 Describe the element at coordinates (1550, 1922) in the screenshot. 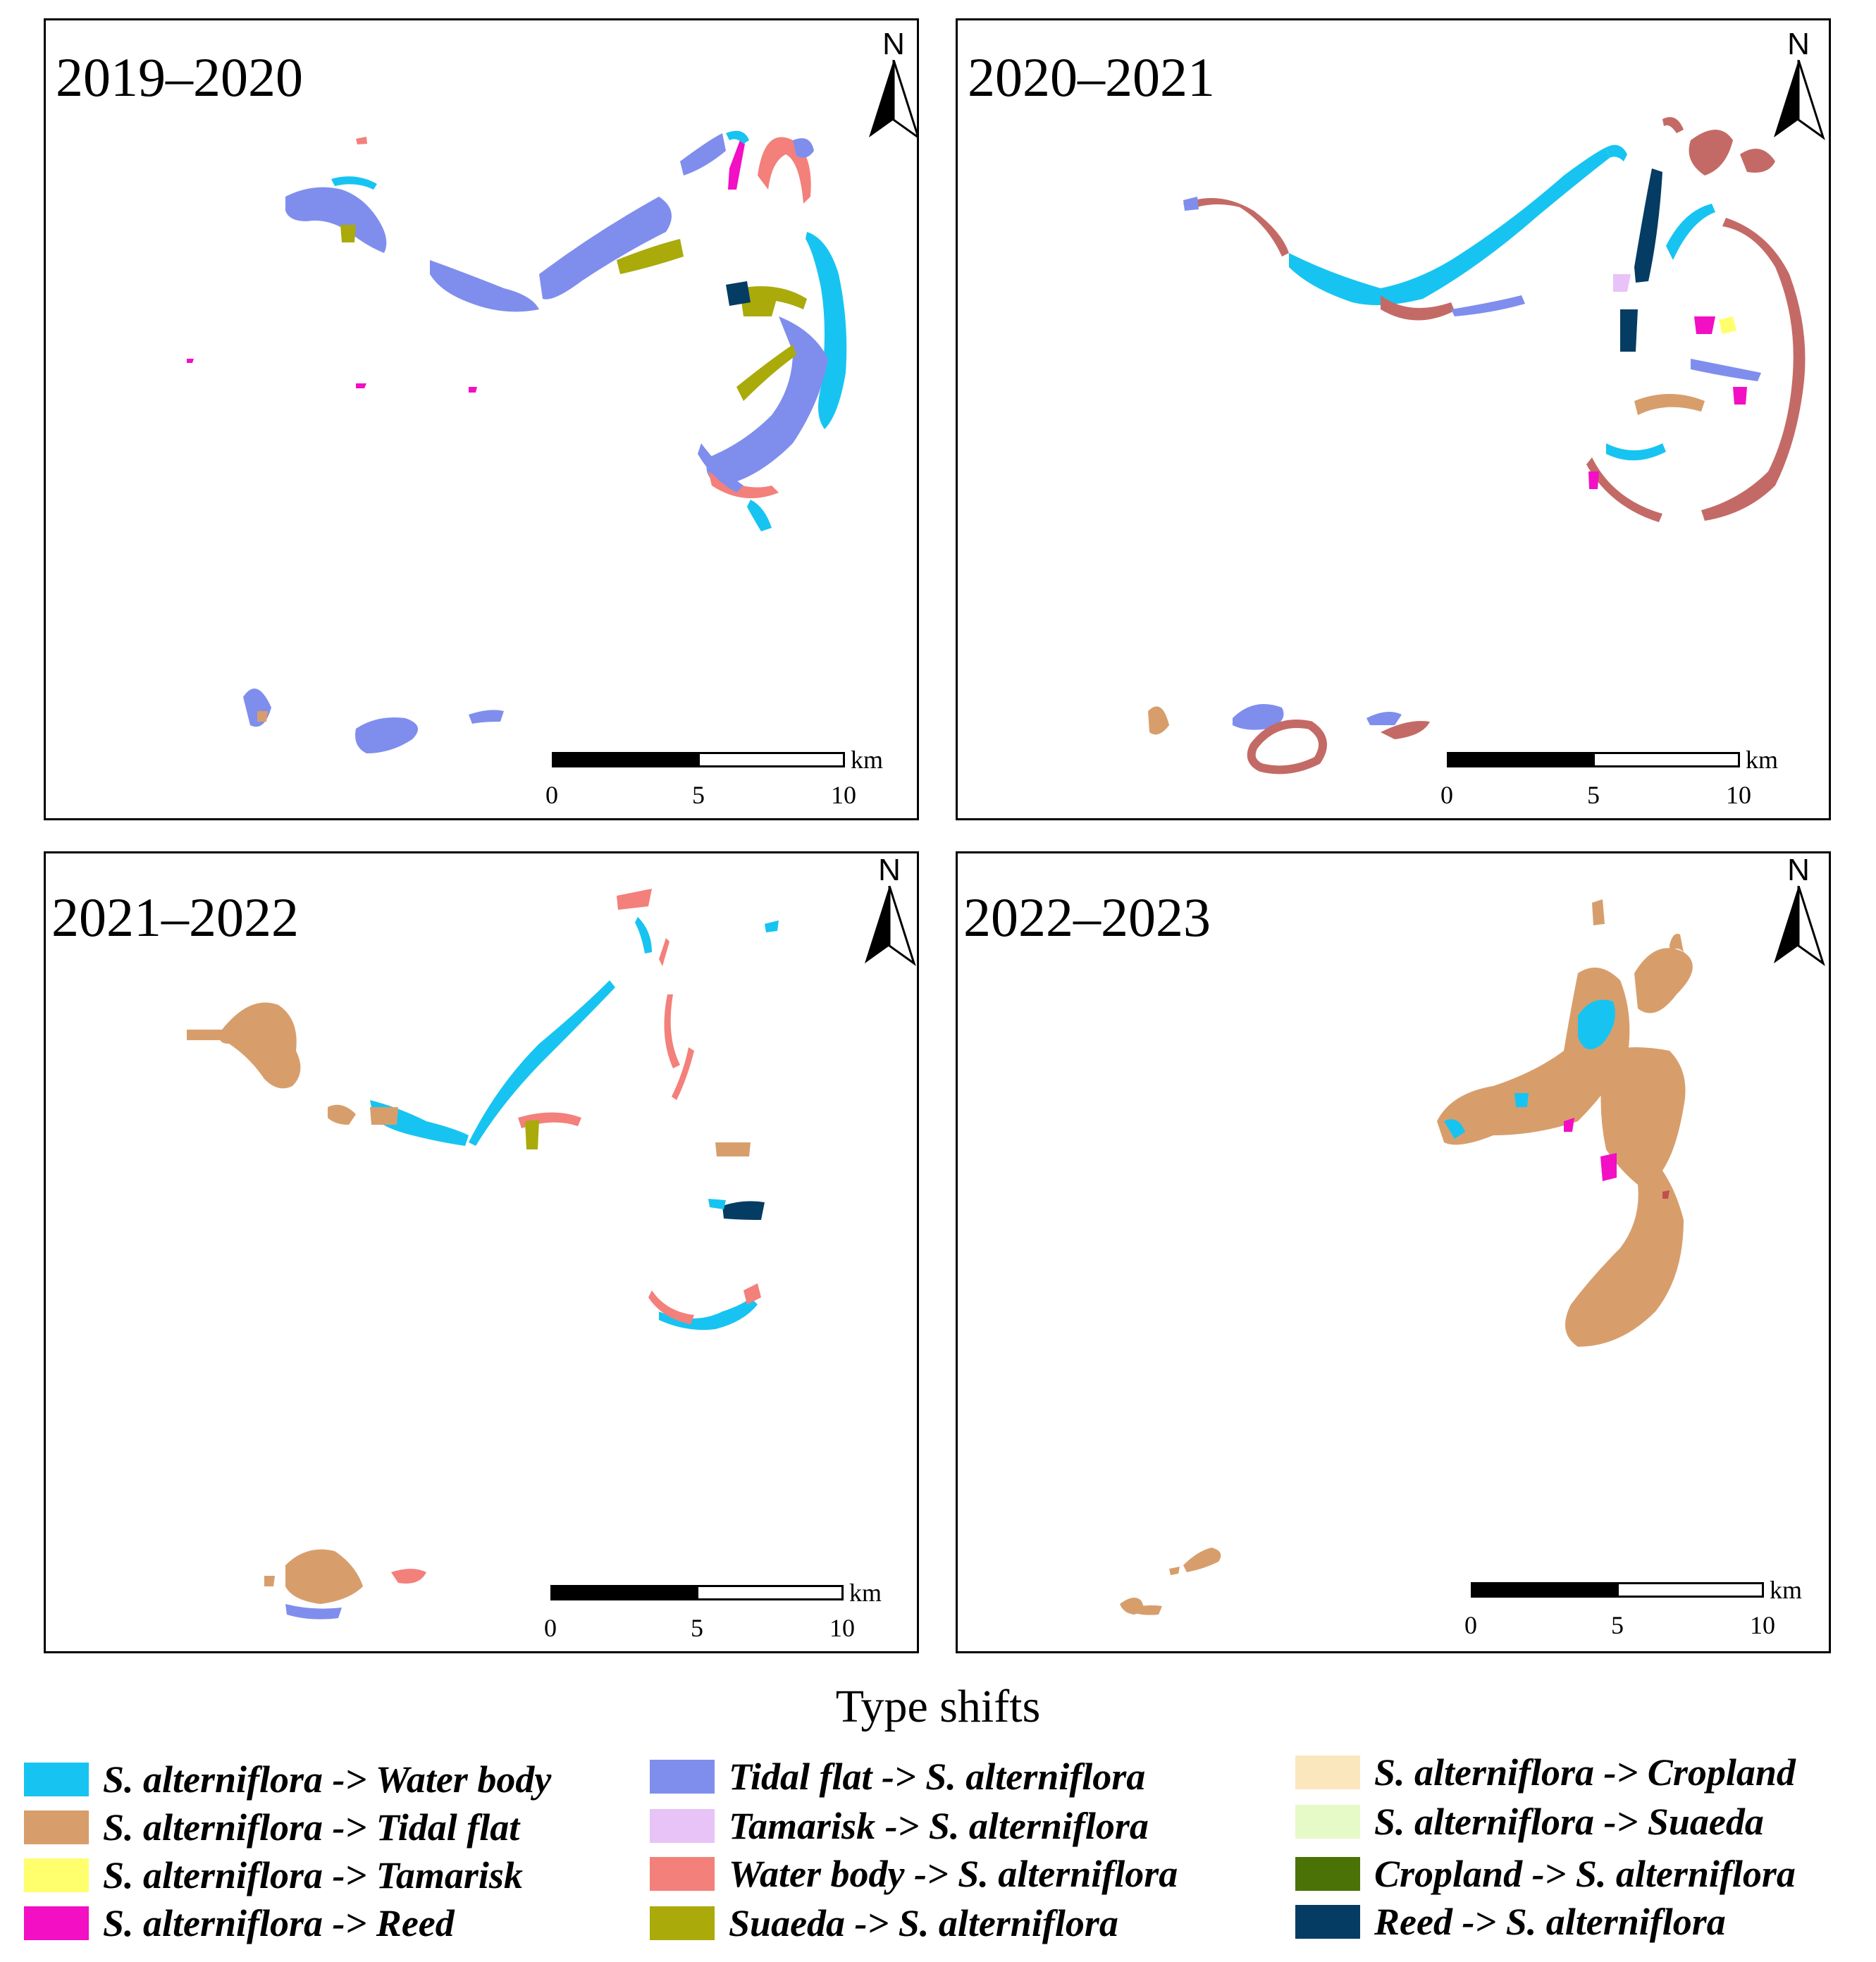

I see `legend-label: Reed -> S. alterniflora` at that location.